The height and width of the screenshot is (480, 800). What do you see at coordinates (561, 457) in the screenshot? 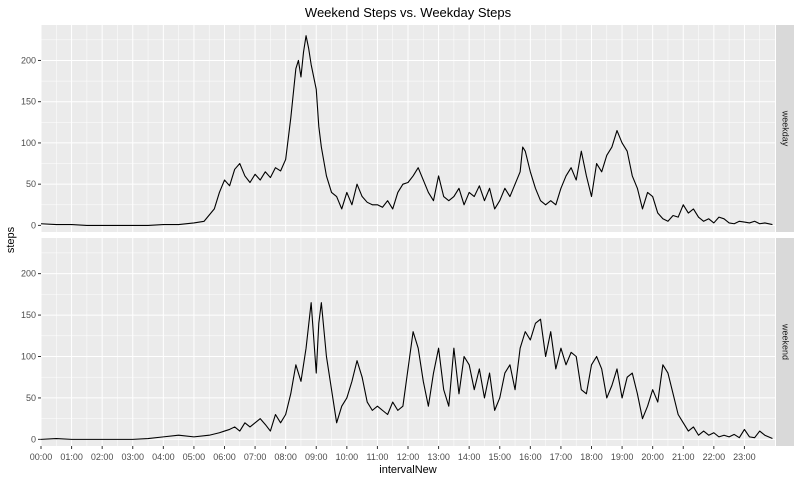
I see `x-tick-label: 17:00` at bounding box center [561, 457].